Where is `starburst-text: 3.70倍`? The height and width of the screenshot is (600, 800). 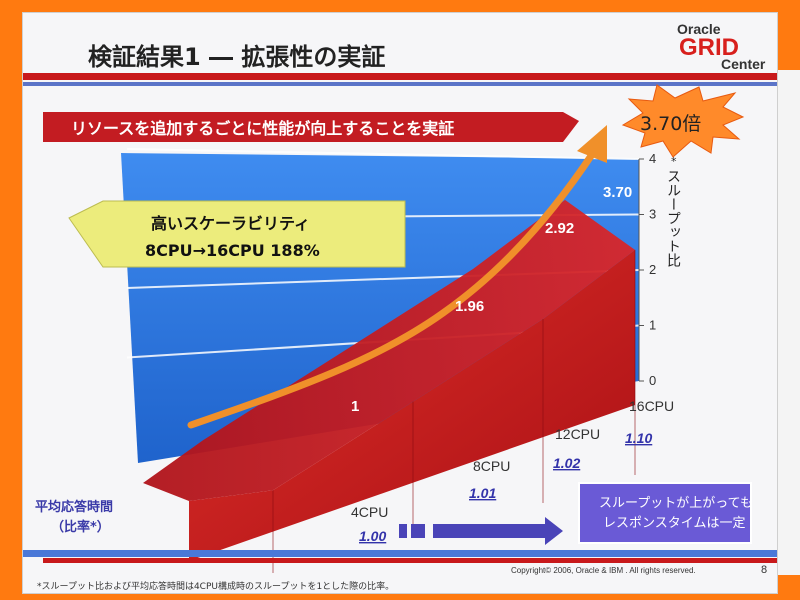 starburst-text: 3.70倍 is located at coordinates (670, 124).